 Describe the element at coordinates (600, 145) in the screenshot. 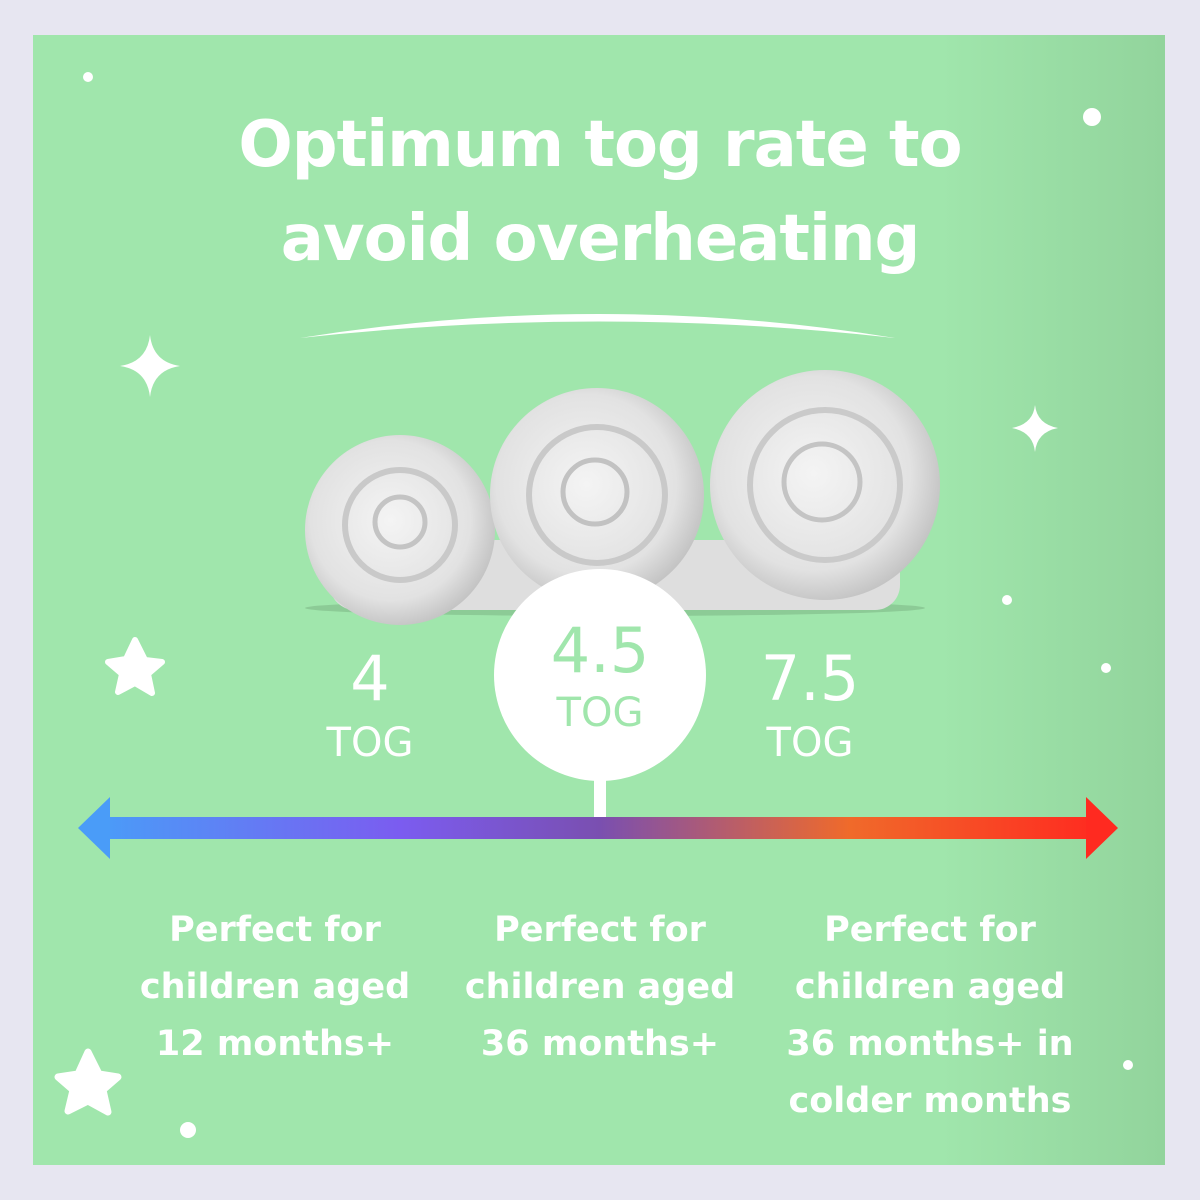

I see `title-line-1: Optimum tog rate to` at that location.